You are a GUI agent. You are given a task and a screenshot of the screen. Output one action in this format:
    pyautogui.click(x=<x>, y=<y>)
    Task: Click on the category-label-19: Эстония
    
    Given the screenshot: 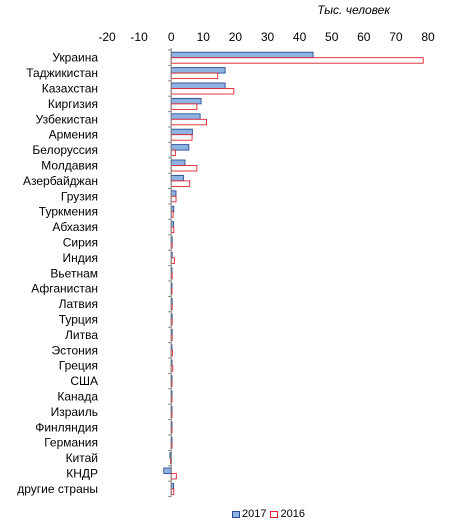 What is the action you would take?
    pyautogui.click(x=75, y=350)
    